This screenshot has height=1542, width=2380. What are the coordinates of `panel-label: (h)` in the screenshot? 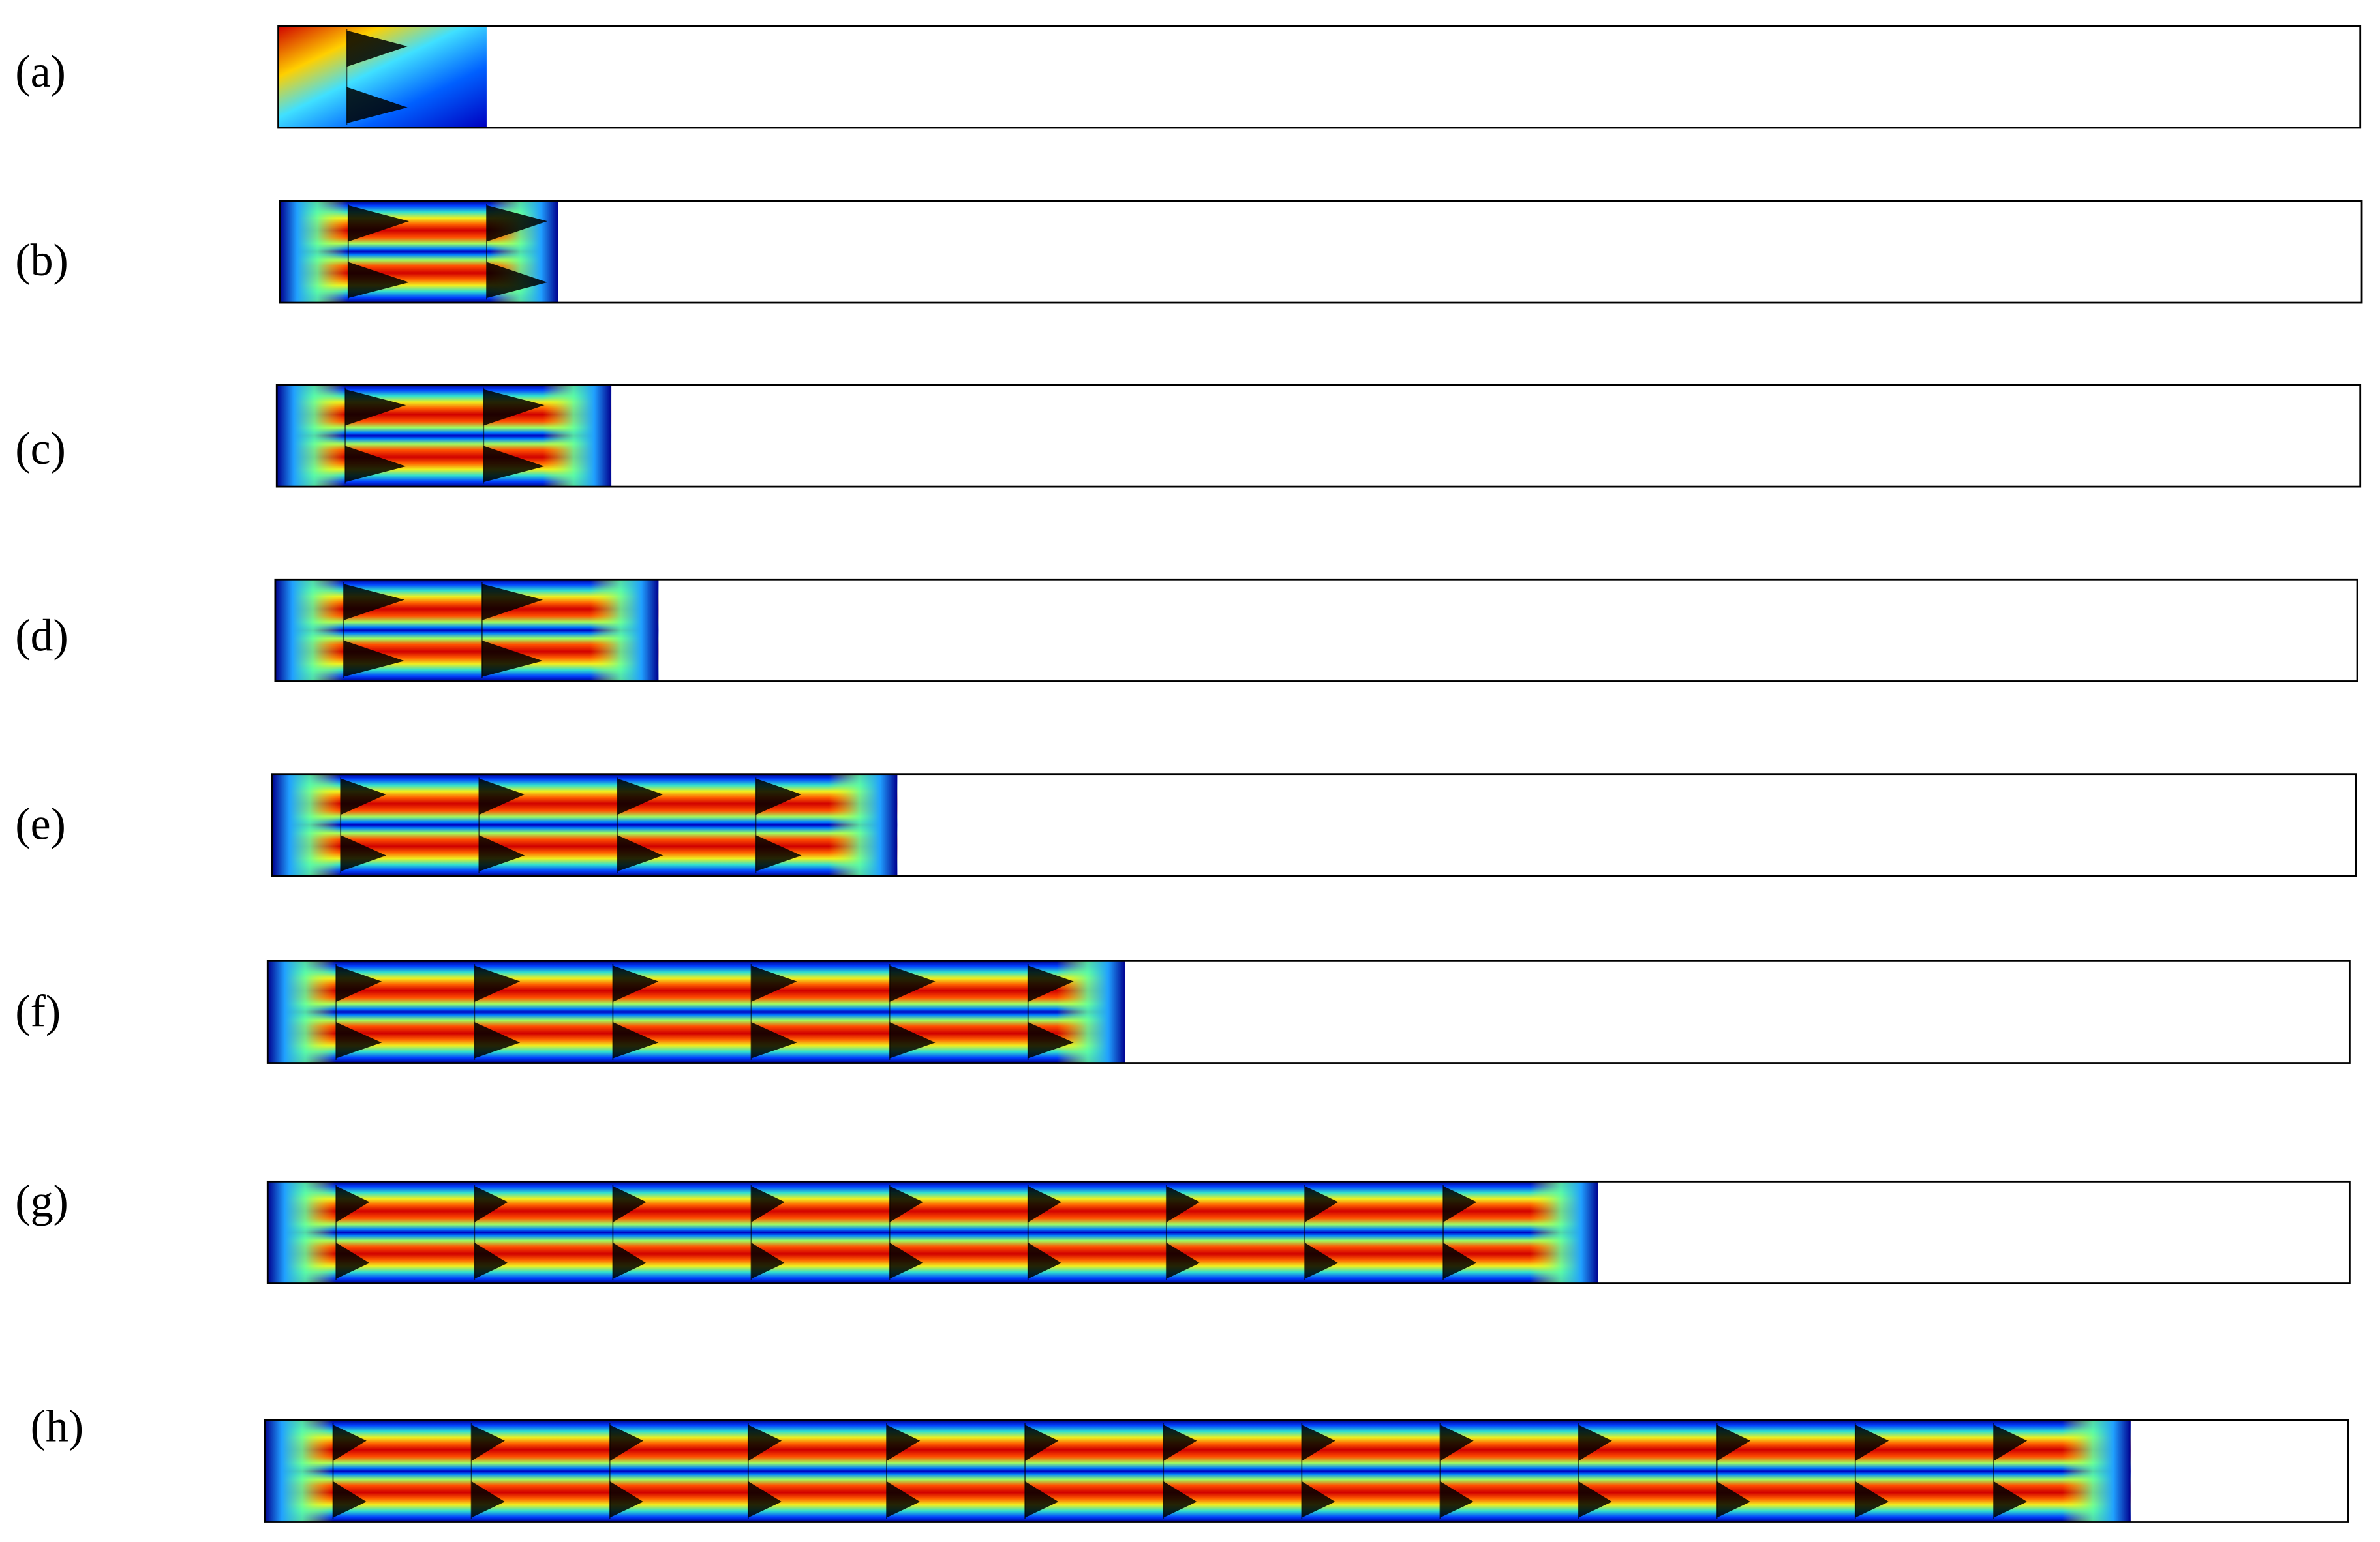 It's located at (57, 1427).